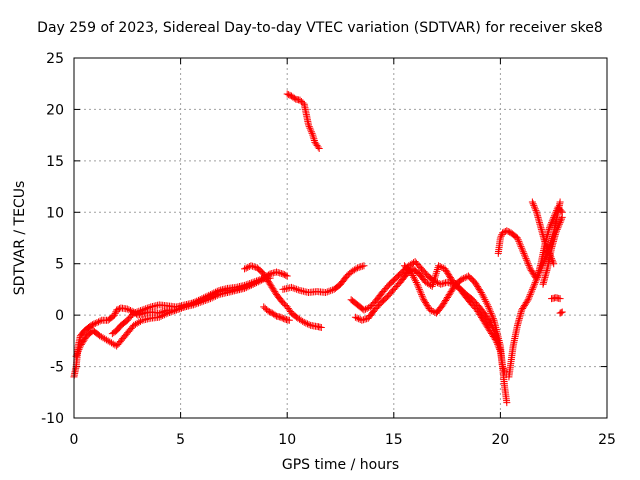 The width and height of the screenshot is (640, 480). What do you see at coordinates (55, 213) in the screenshot?
I see `y-tick-label: 10` at bounding box center [55, 213].